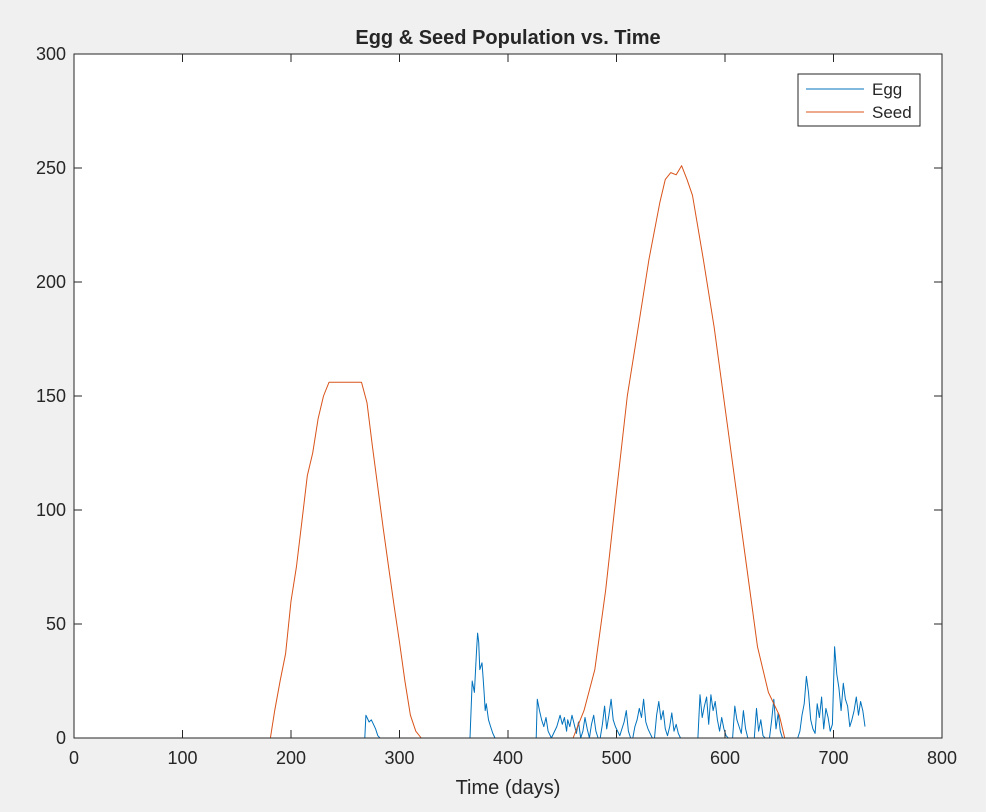 This screenshot has height=812, width=986. I want to click on y-tick-label: 150, so click(51, 396).